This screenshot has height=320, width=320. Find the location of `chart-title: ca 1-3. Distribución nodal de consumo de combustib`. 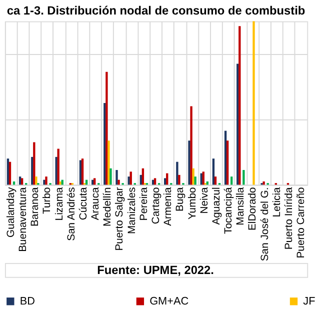

chart-title: ca 1-3. Distribución nodal de consumo de combustib is located at coordinates (156, 10).